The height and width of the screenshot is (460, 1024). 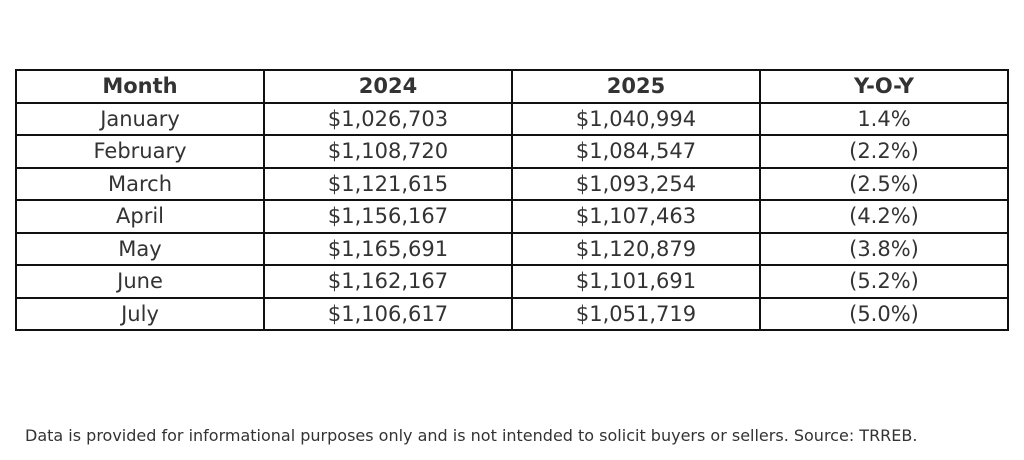 What do you see at coordinates (388, 151) in the screenshot?
I see `value-2024-cell: $1,108,720` at bounding box center [388, 151].